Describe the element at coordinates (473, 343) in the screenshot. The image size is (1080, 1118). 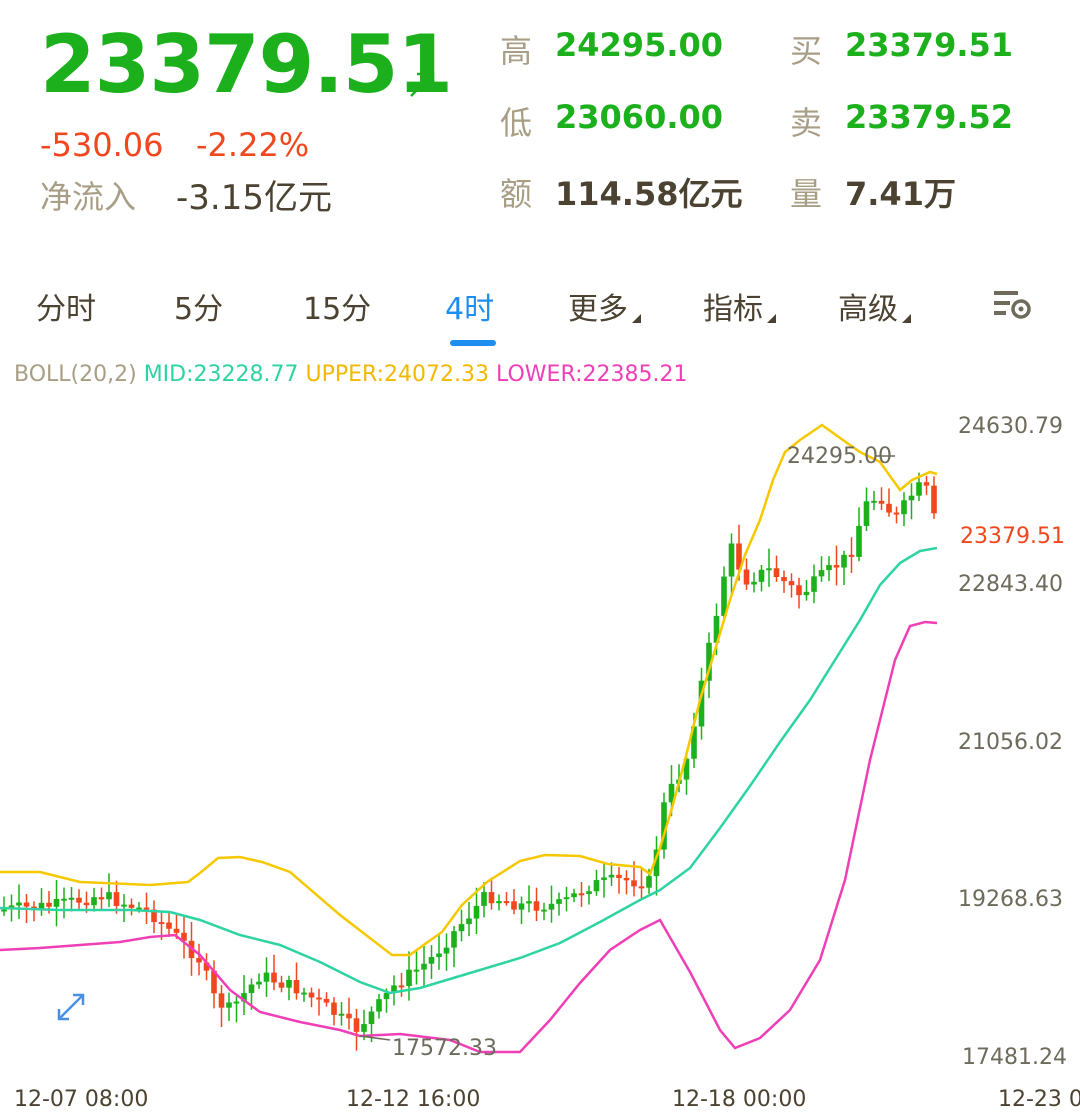
I see `active-tab-indicator` at that location.